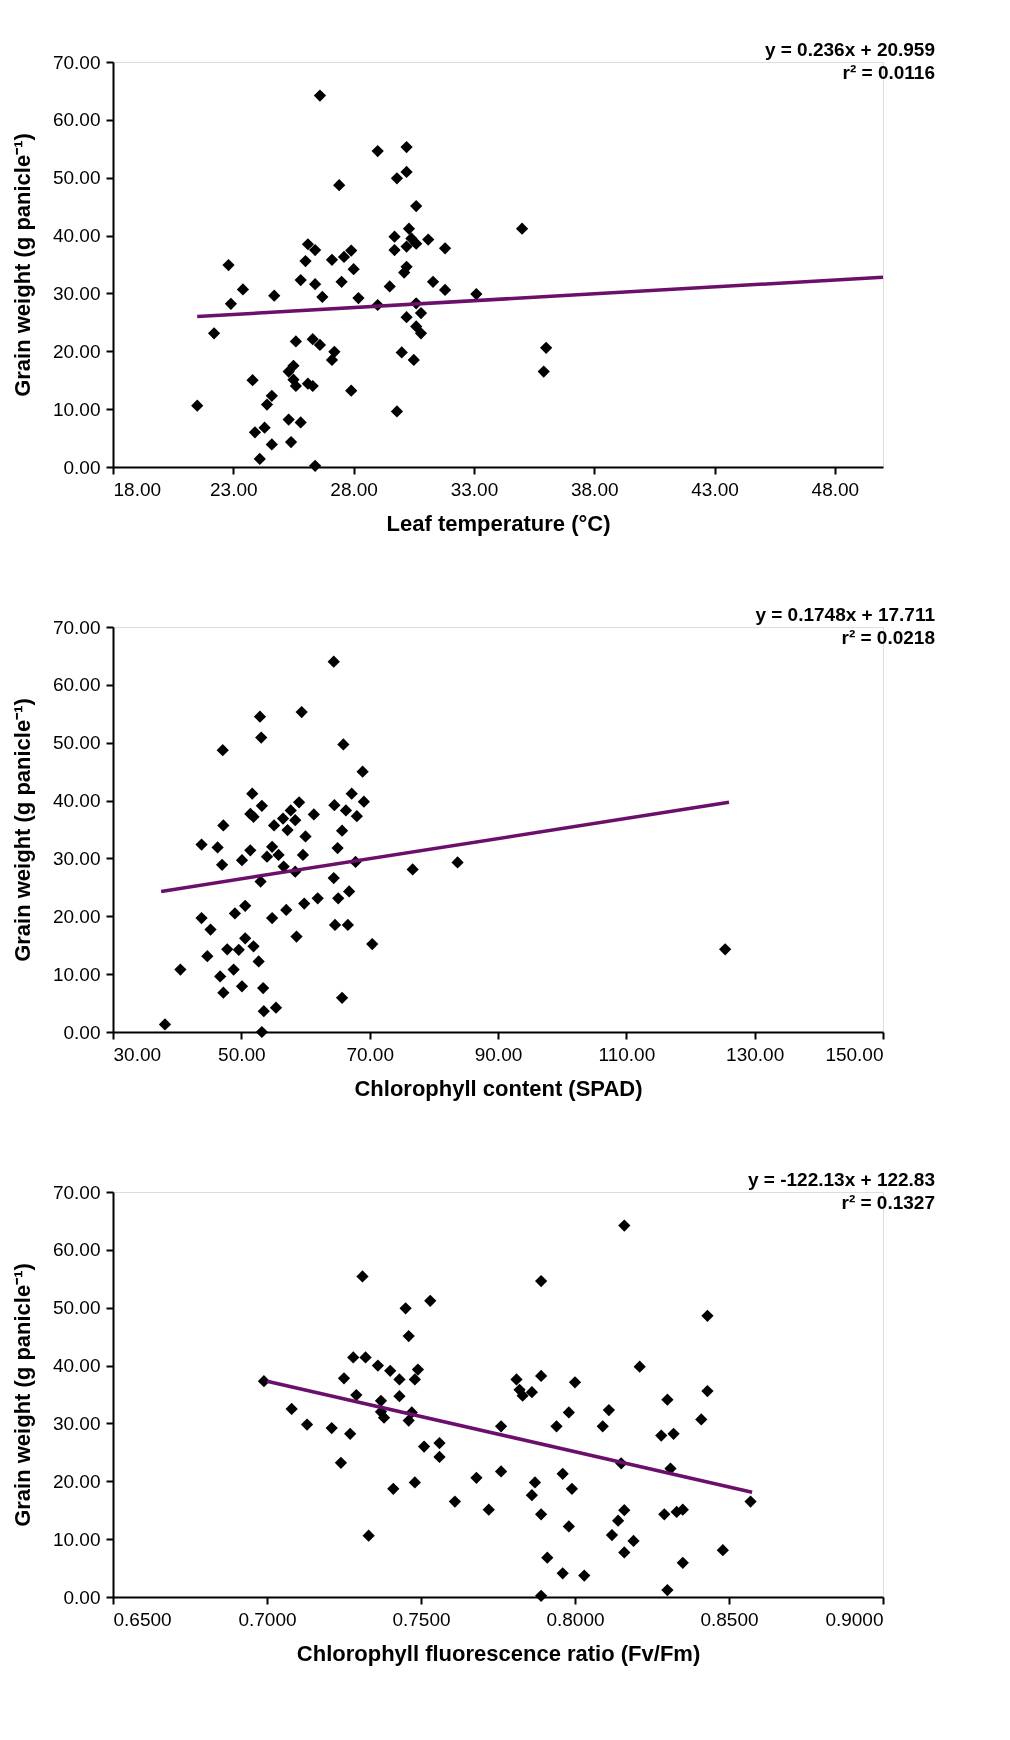  I want to click on x-tick-label: 28.00, so click(354, 489).